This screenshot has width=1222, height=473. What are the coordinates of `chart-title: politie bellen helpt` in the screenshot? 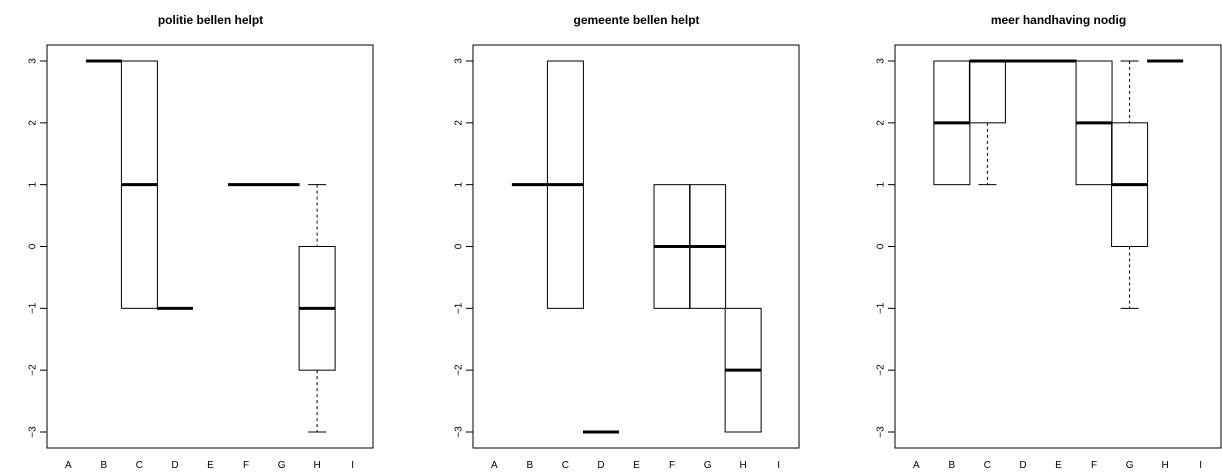 It's located at (210, 20).